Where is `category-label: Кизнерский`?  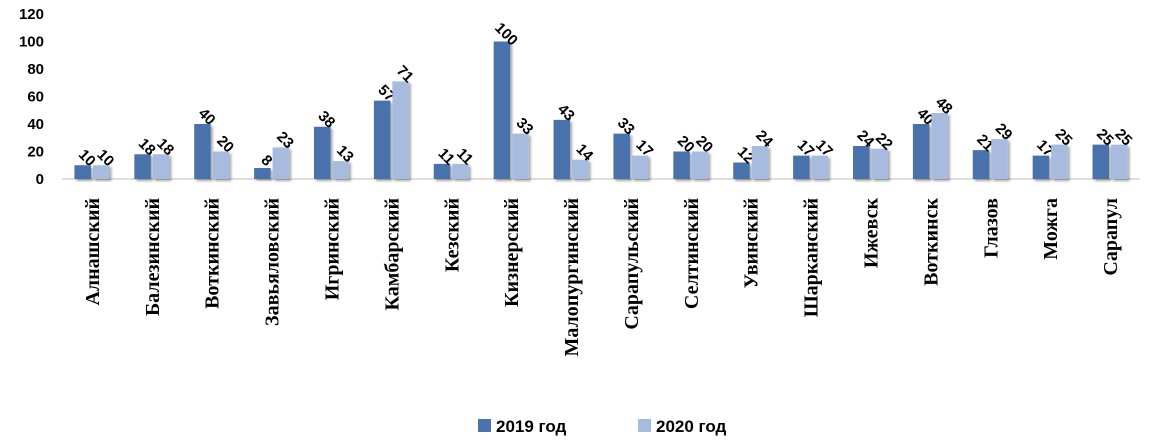 category-label: Кизнерский is located at coordinates (512, 252).